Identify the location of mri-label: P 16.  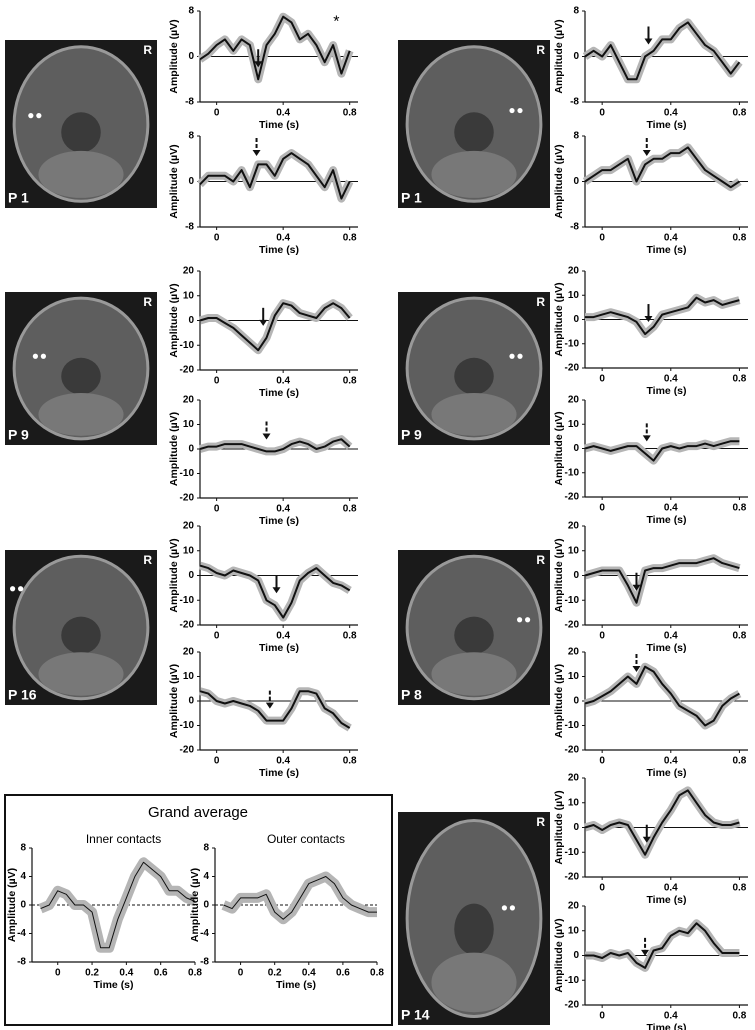
(22, 695).